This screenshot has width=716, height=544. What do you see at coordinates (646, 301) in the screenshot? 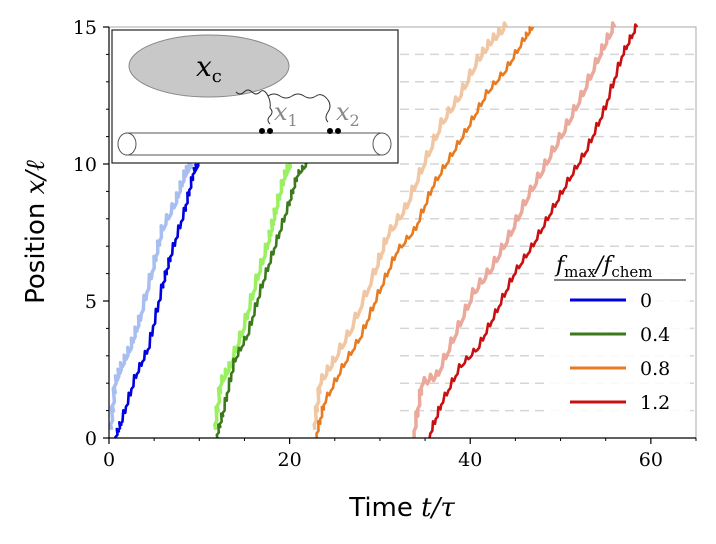
I see `legend-label-0: 0` at bounding box center [646, 301].